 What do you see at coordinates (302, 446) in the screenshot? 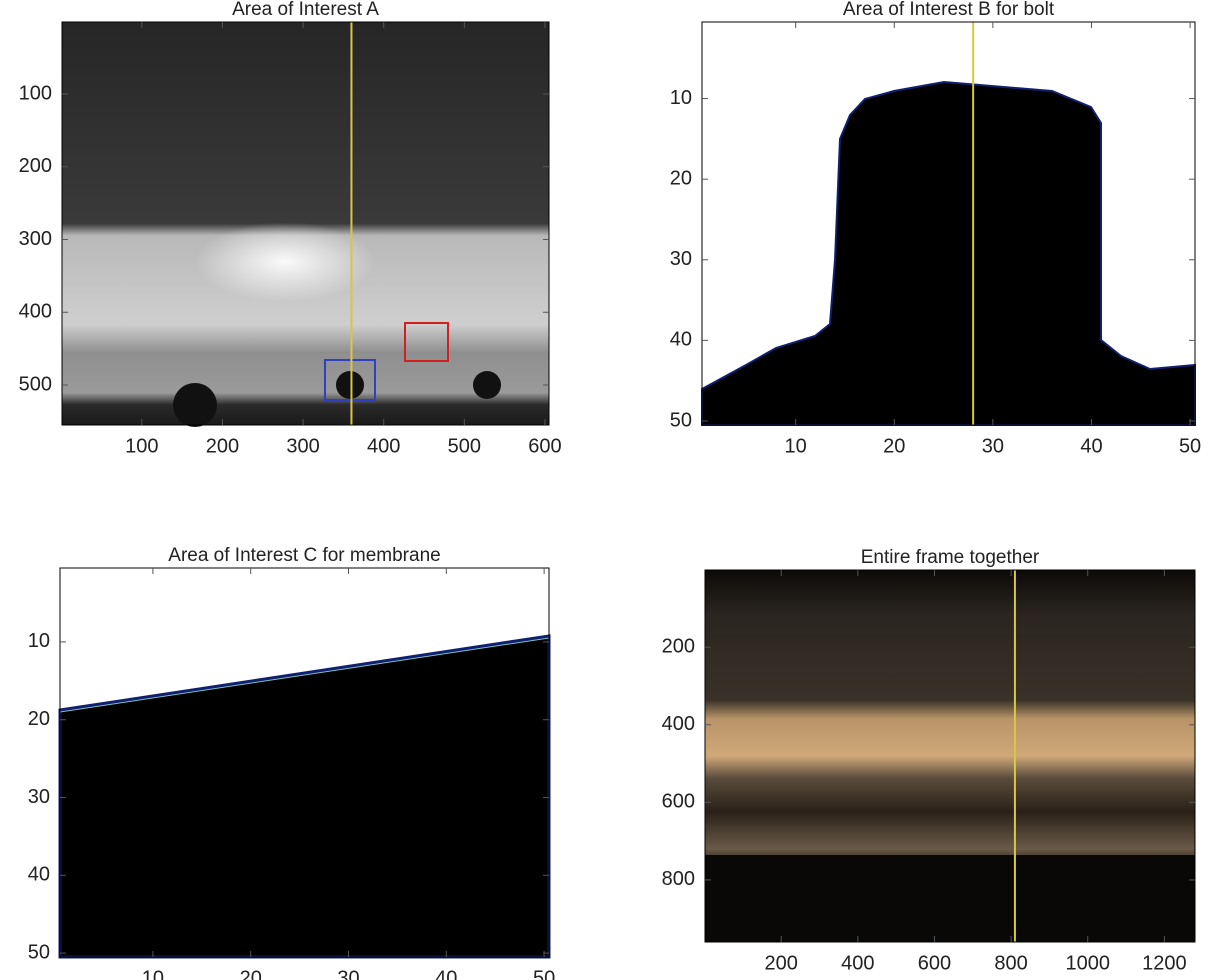
I see `x-tick-label: 300` at bounding box center [302, 446].